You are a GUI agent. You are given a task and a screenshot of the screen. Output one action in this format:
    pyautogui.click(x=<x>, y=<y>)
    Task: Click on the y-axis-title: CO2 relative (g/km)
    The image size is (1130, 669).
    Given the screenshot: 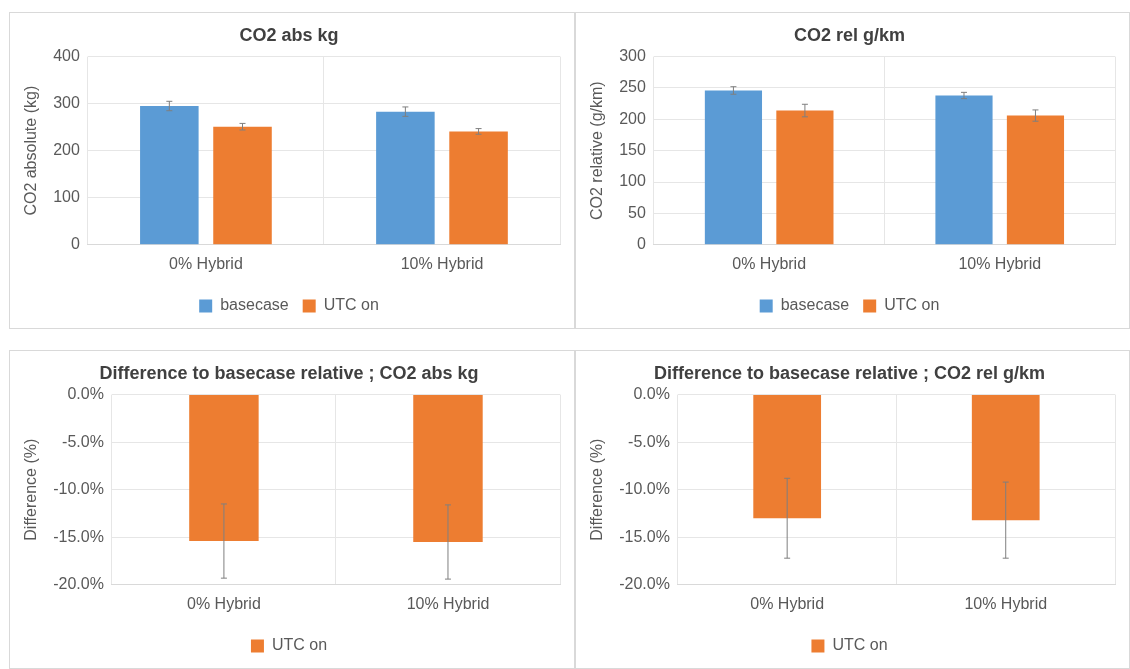 What is the action you would take?
    pyautogui.click(x=597, y=151)
    